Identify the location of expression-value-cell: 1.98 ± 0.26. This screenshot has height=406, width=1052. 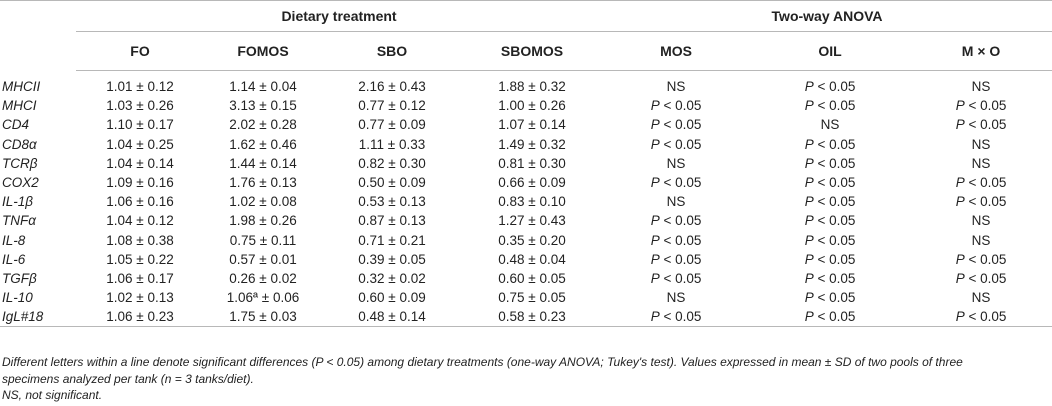
(263, 221).